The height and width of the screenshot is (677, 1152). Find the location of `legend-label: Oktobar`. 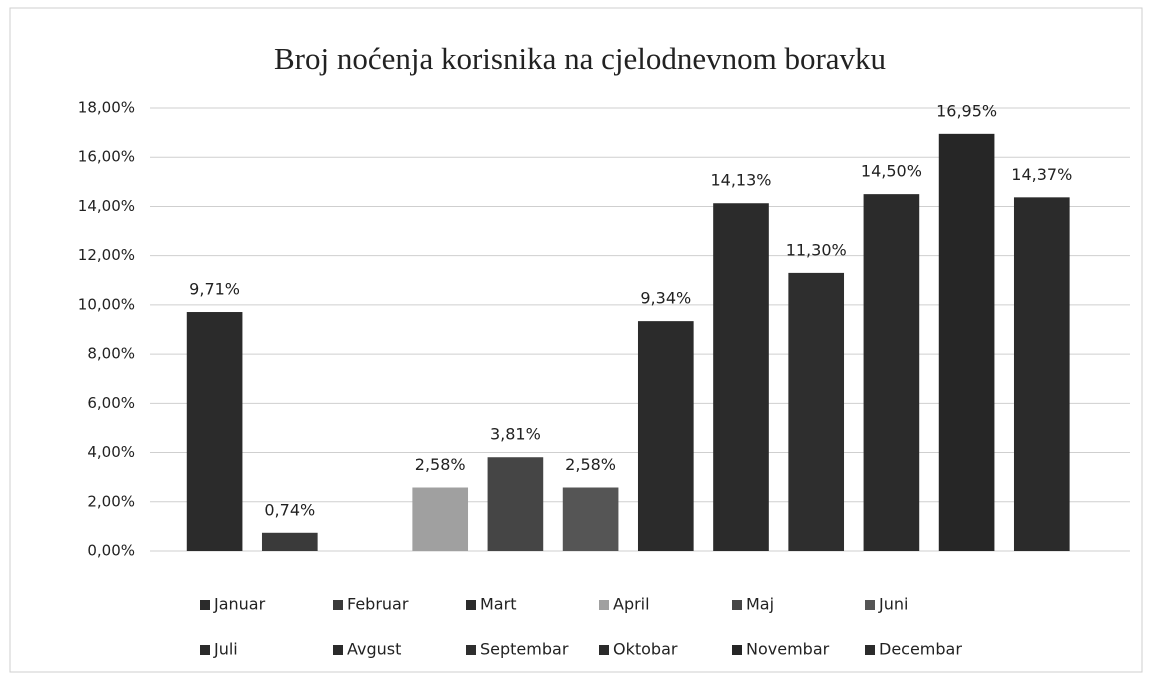

legend-label: Oktobar is located at coordinates (645, 649).